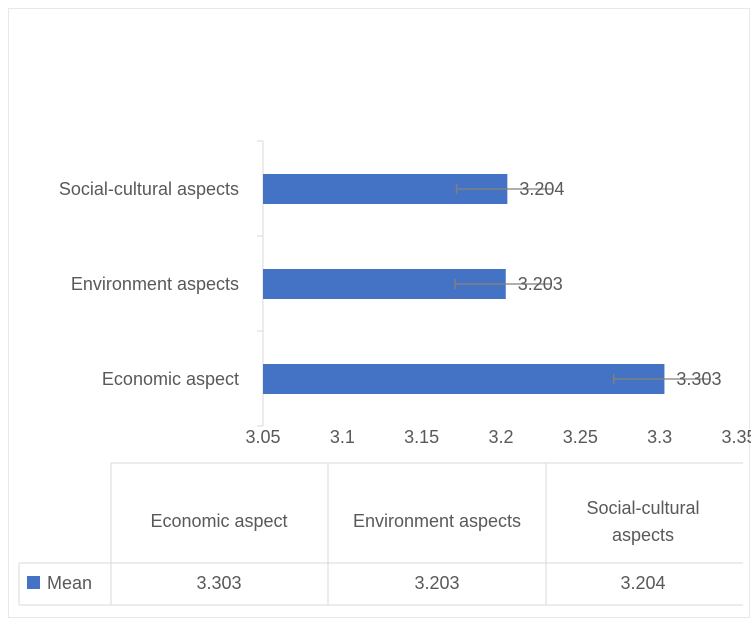  Describe the element at coordinates (436, 583) in the screenshot. I see `table-cell: 3.203` at that location.